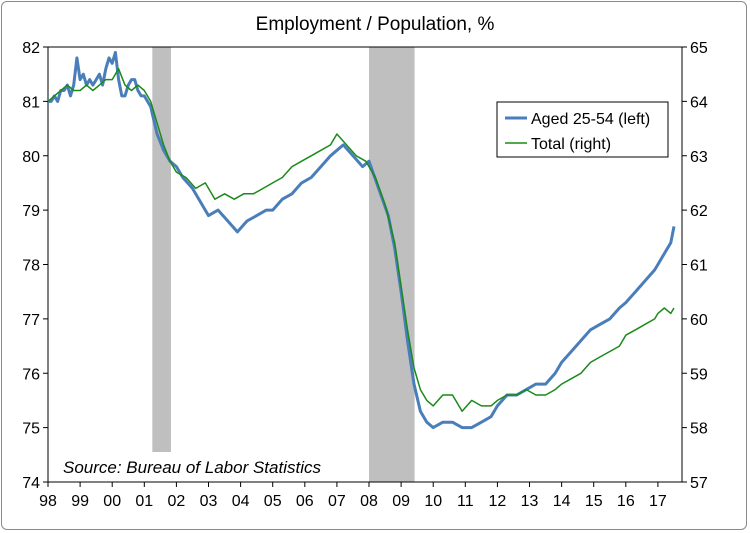 Image resolution: width=750 pixels, height=533 pixels. I want to click on x-axis-ticks: 98 99 00 01 02 03 04 05 06 07 08 09 10 11 12 13 14 15 16 17, so click(353, 496).